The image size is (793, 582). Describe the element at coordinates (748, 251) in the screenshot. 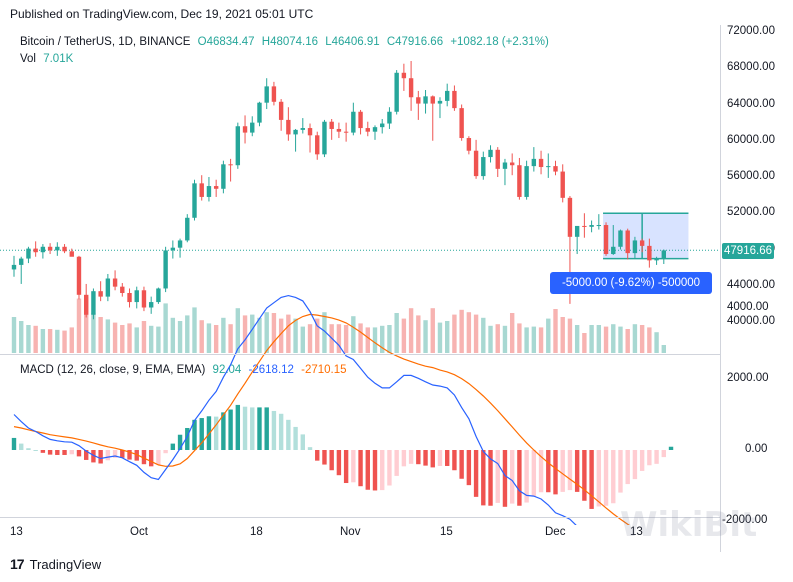

I see `current-price-label: 47916.66` at that location.